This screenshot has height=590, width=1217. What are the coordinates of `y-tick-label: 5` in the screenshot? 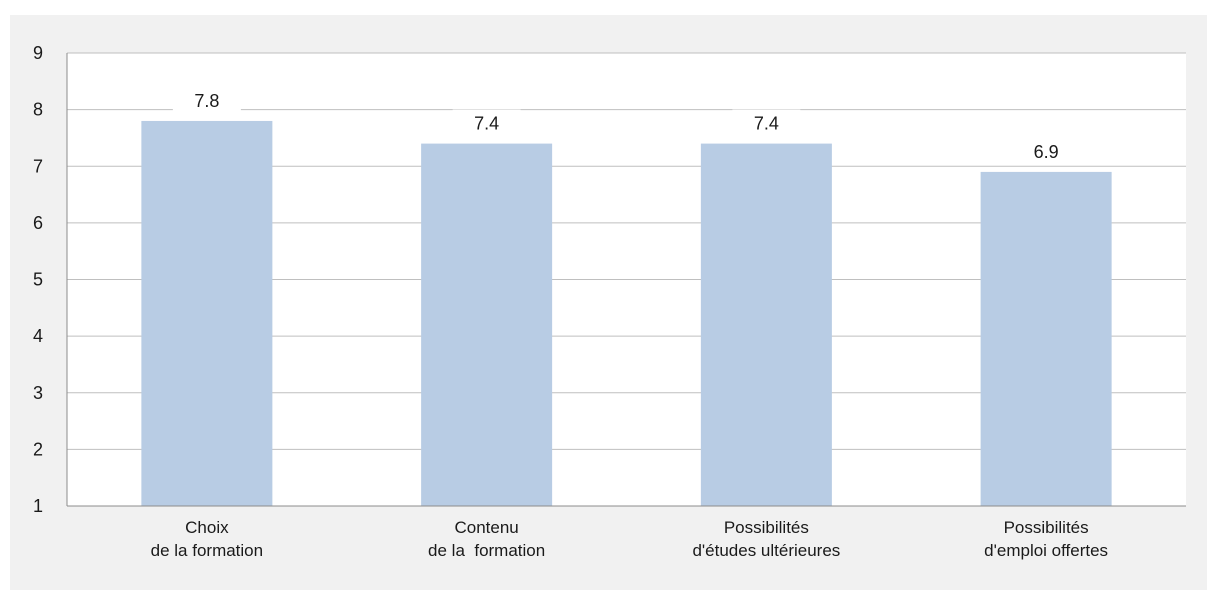 It's located at (38, 280).